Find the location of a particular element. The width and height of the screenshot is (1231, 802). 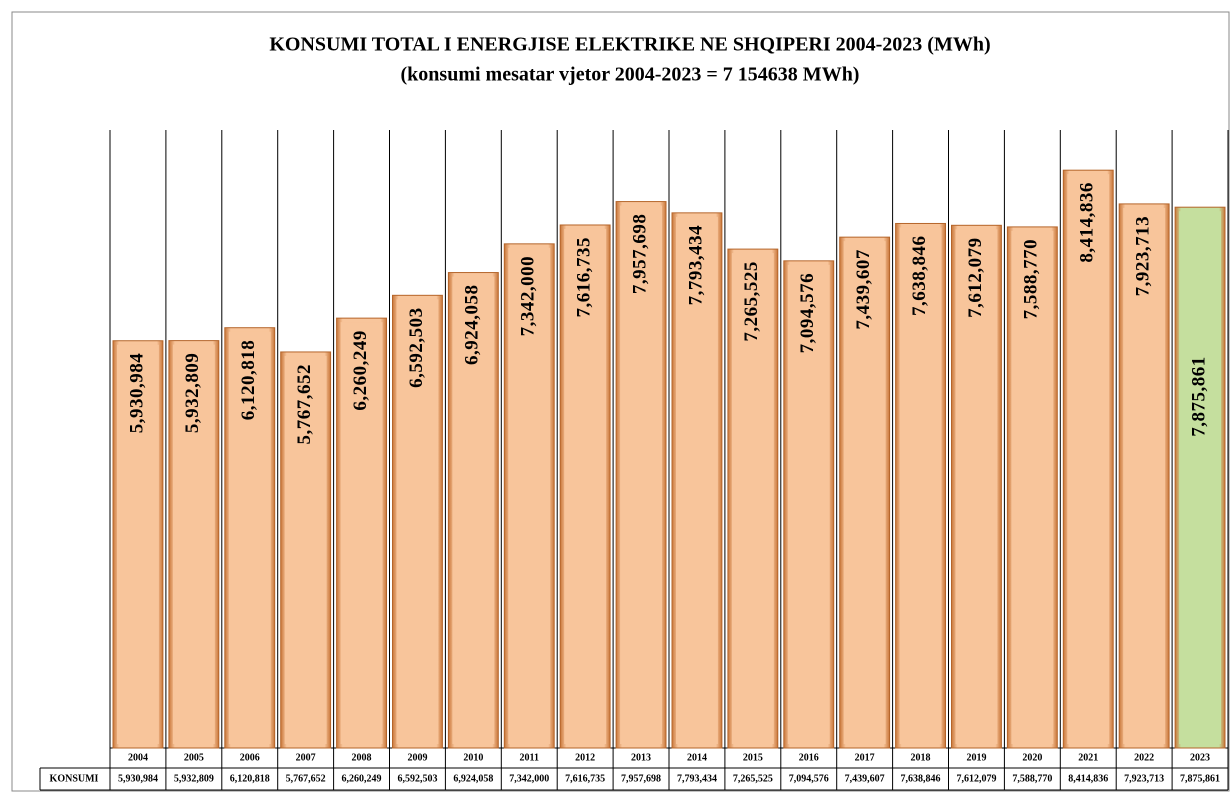

x-tick-label: 2010 is located at coordinates (473, 757).